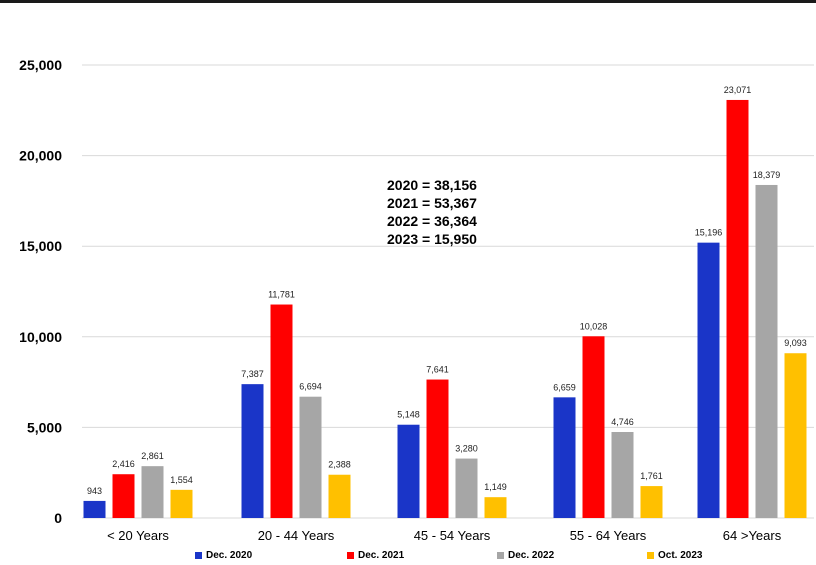 This screenshot has height=565, width=816. What do you see at coordinates (181, 480) in the screenshot?
I see `data-label: 1,554` at bounding box center [181, 480].